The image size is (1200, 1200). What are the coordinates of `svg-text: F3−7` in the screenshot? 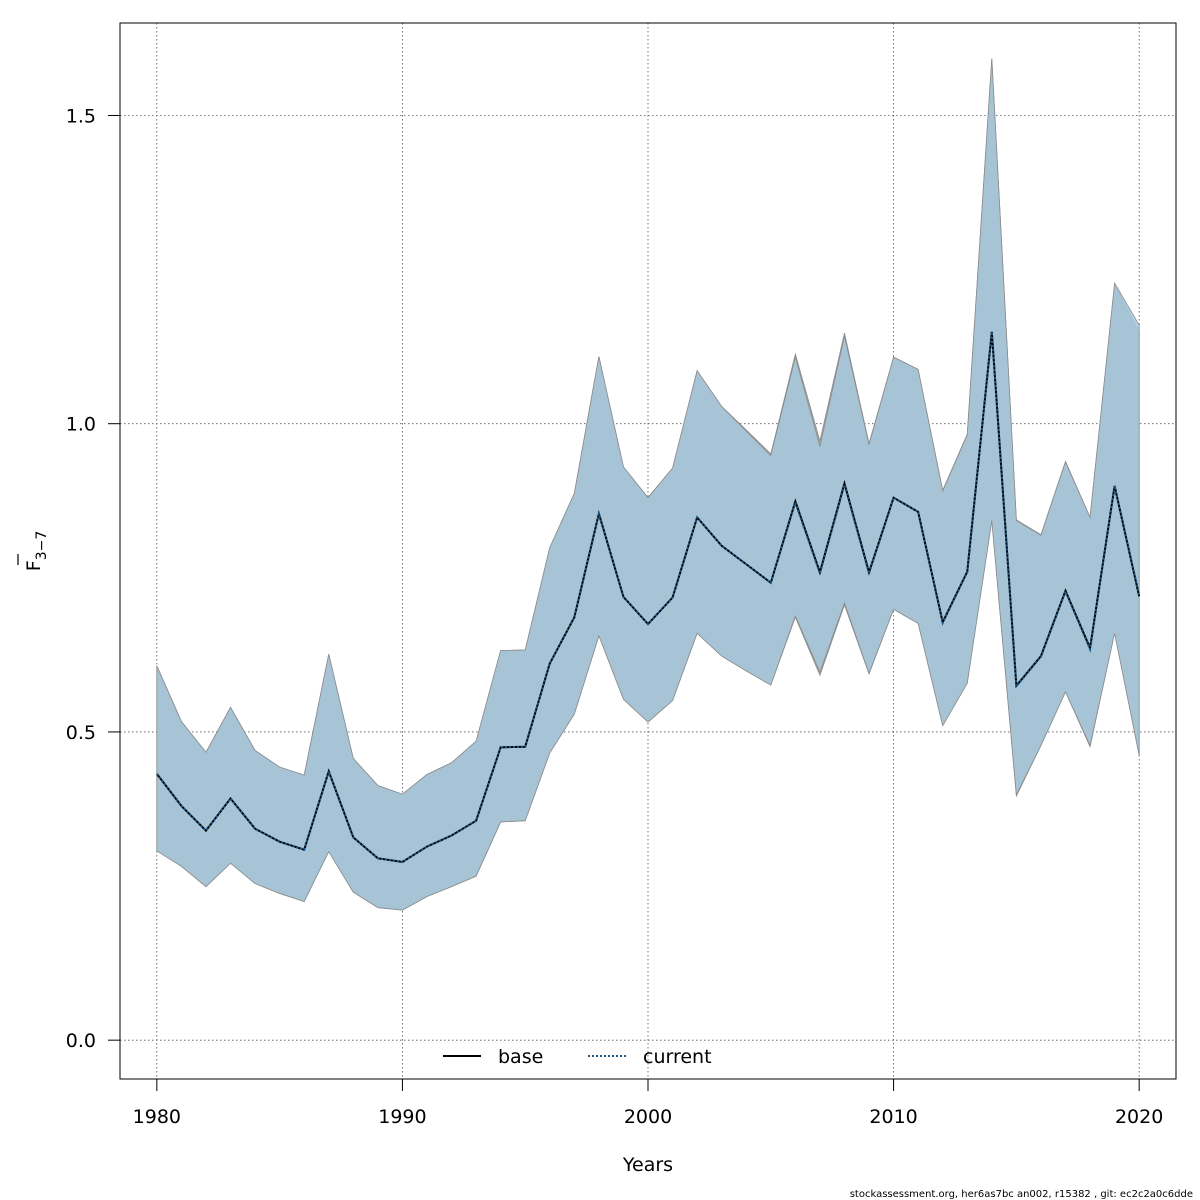 It's located at (36, 551).